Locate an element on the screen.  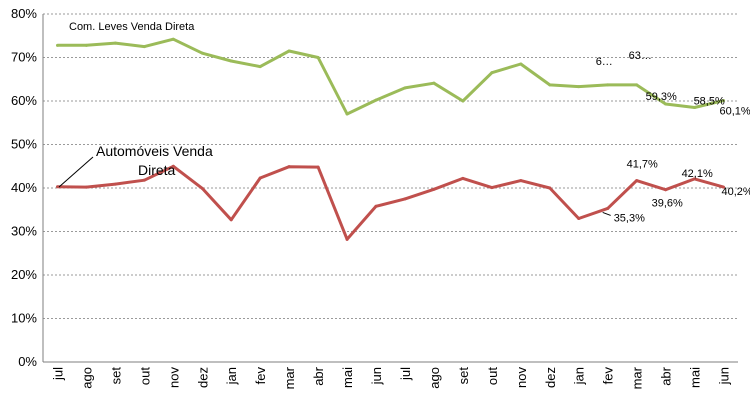
data-label-leader is located at coordinates (606, 213).